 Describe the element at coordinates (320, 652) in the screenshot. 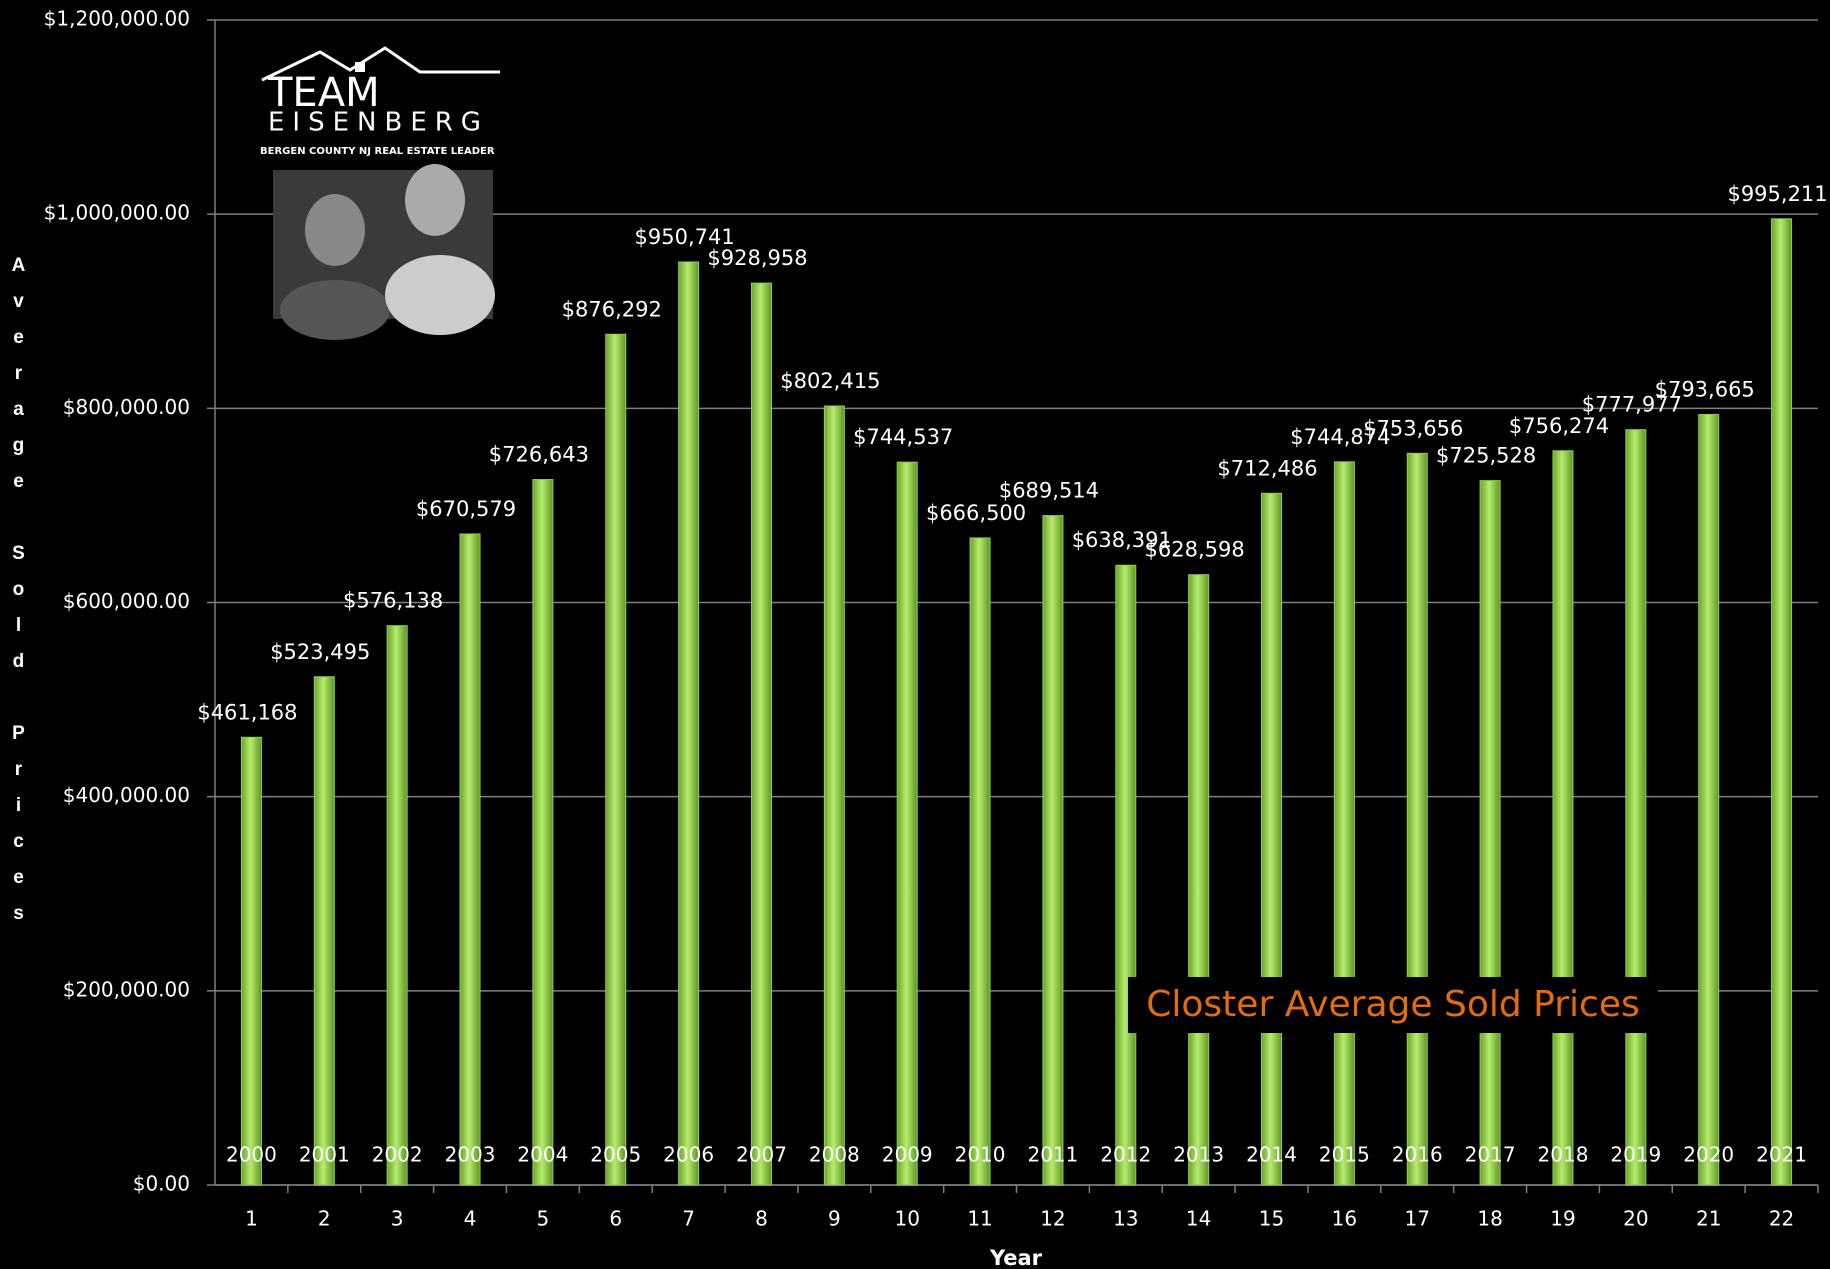

I see `data-label: $523,495` at that location.